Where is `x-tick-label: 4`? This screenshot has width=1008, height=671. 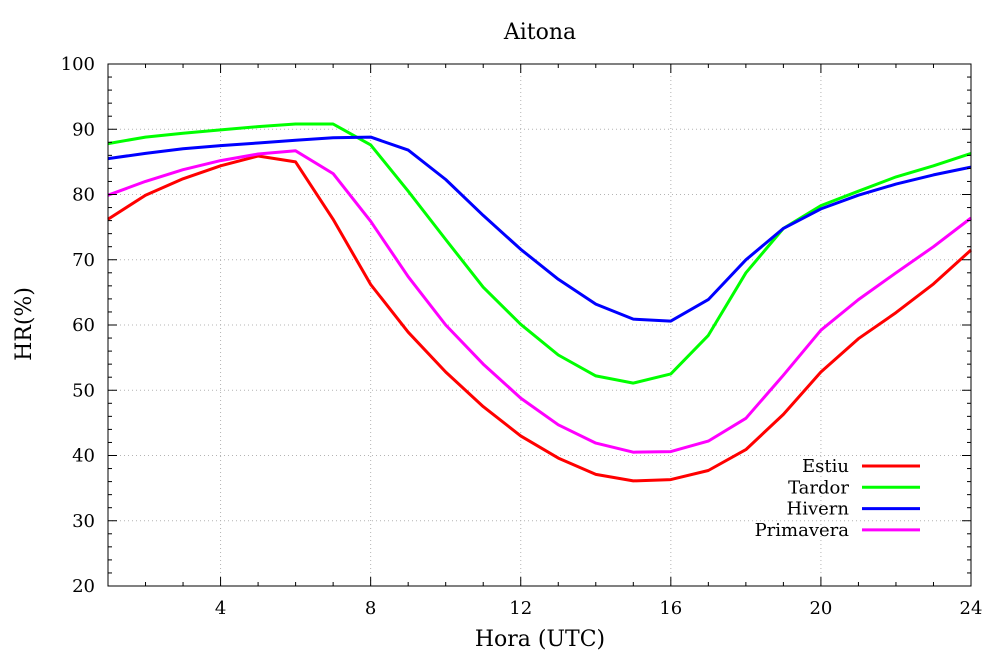
x-tick-label: 4 is located at coordinates (220, 608).